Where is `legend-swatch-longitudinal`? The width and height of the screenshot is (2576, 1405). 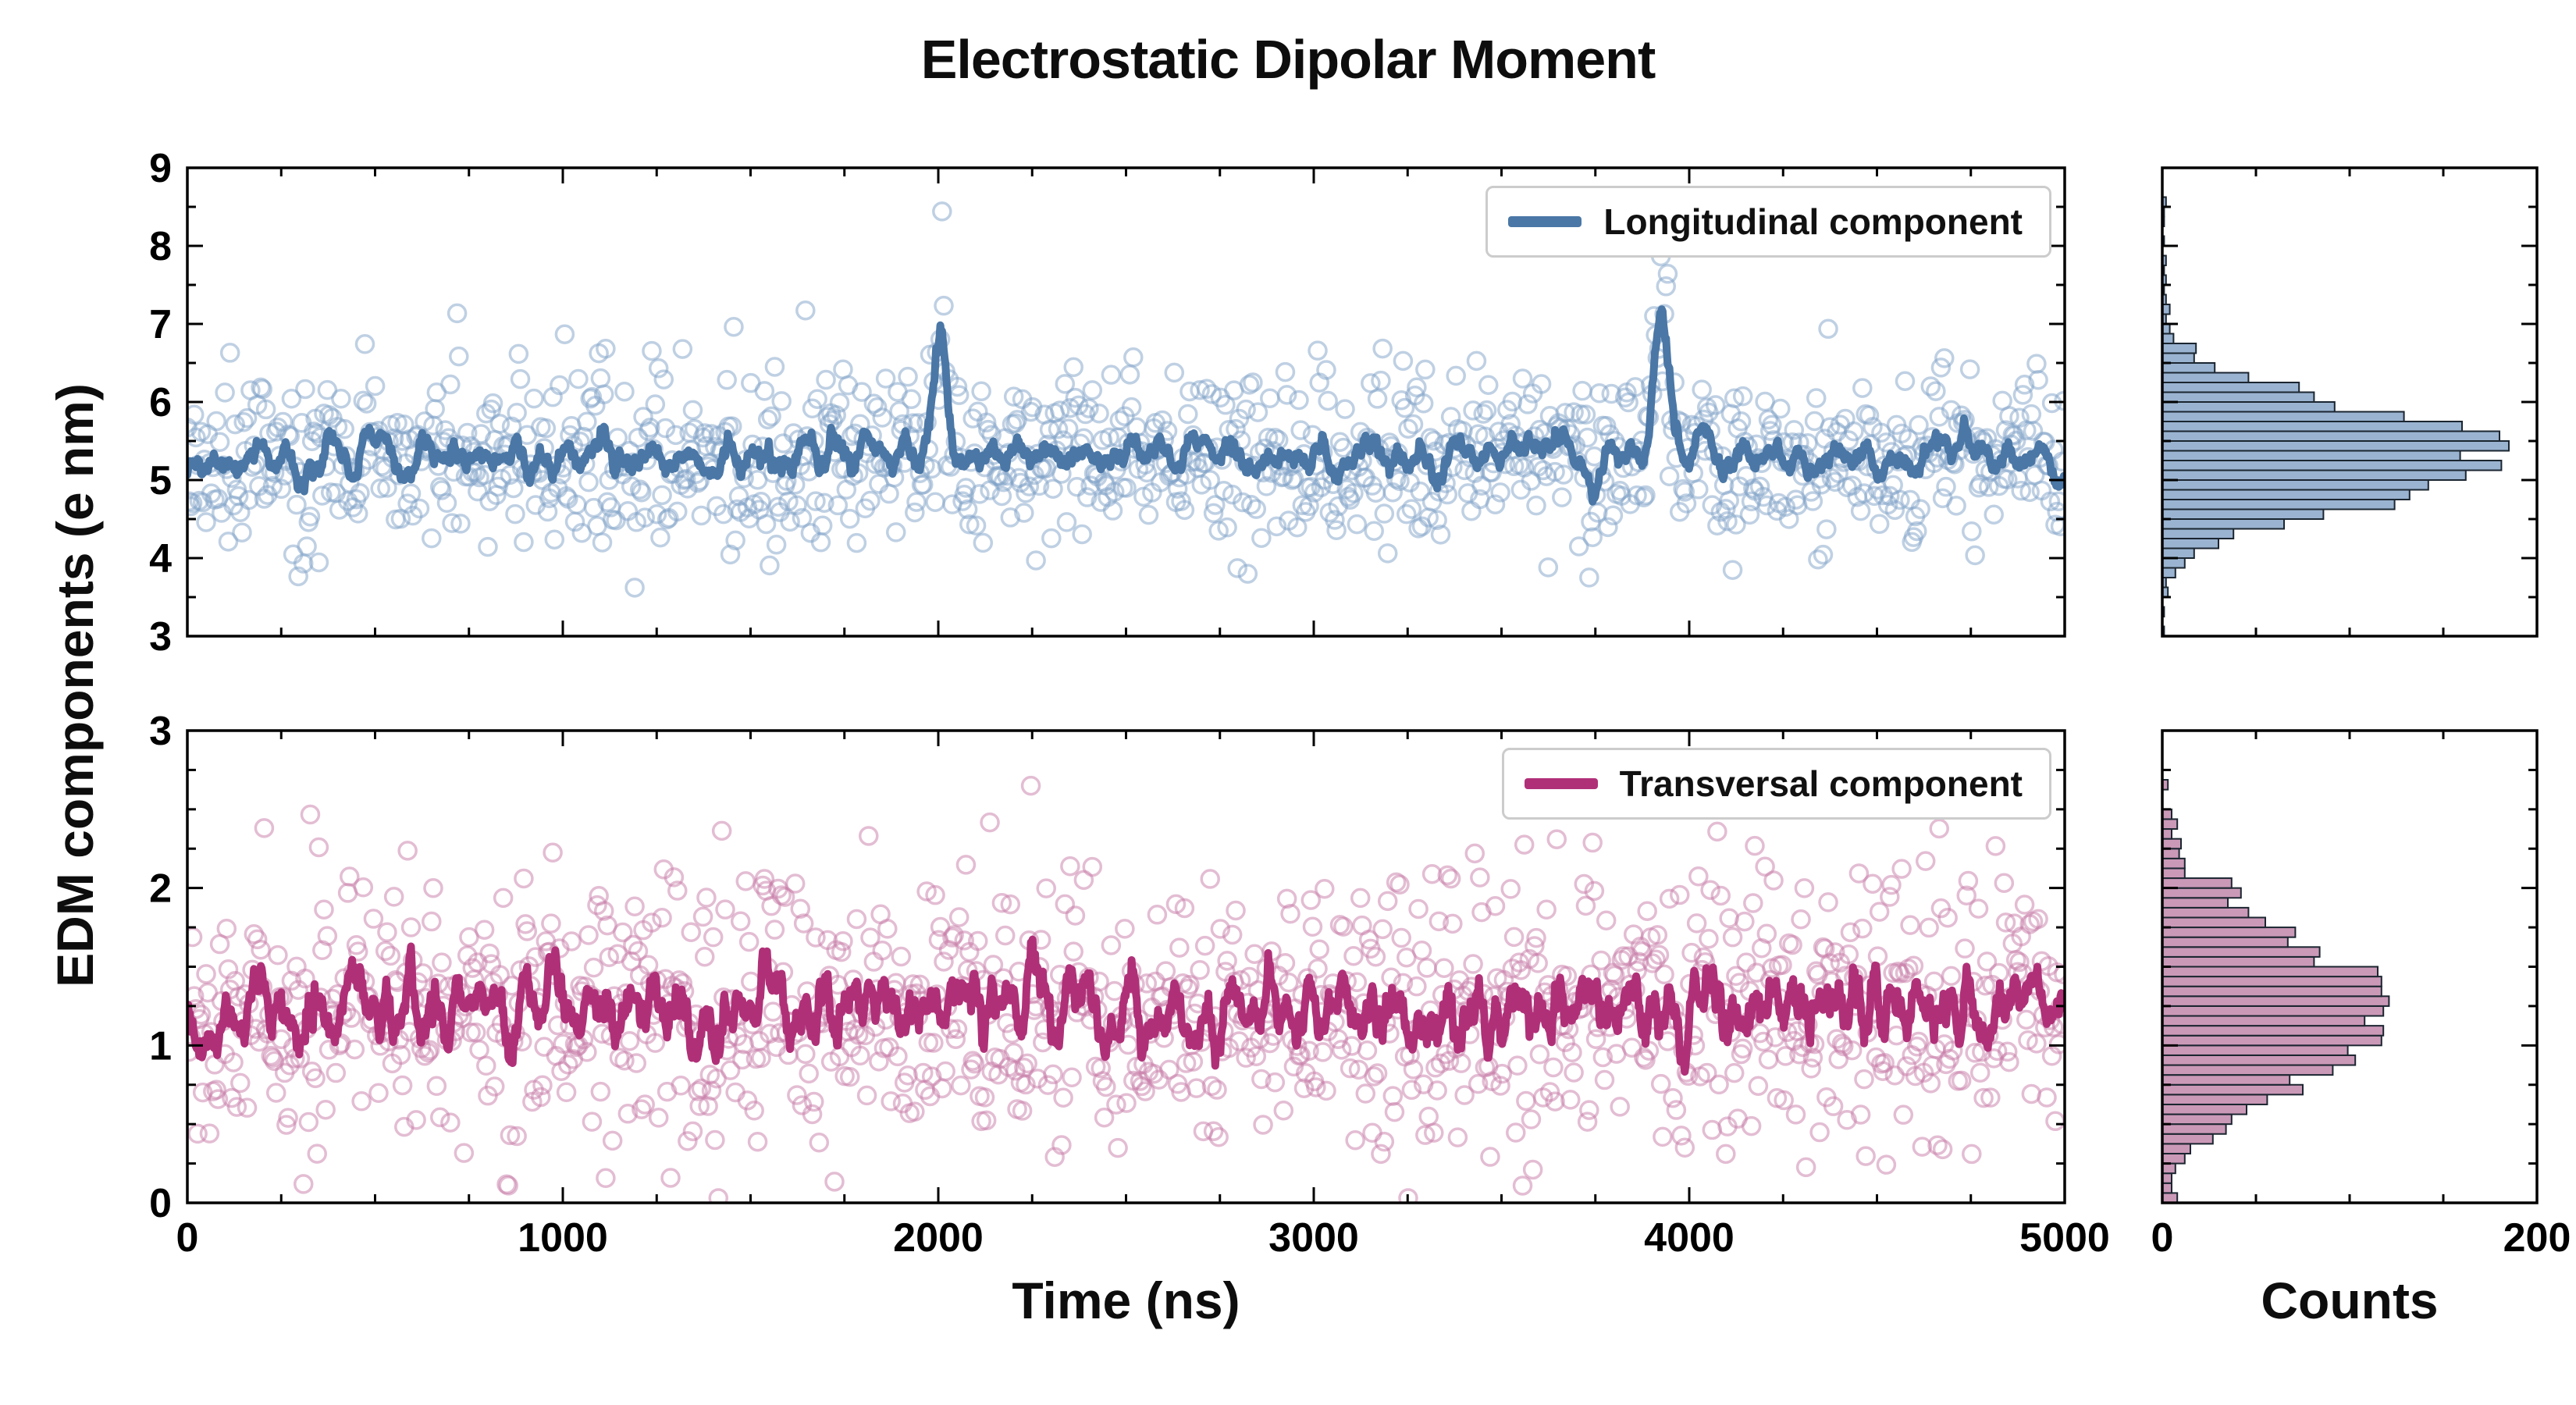
legend-swatch-longitudinal is located at coordinates (1545, 222).